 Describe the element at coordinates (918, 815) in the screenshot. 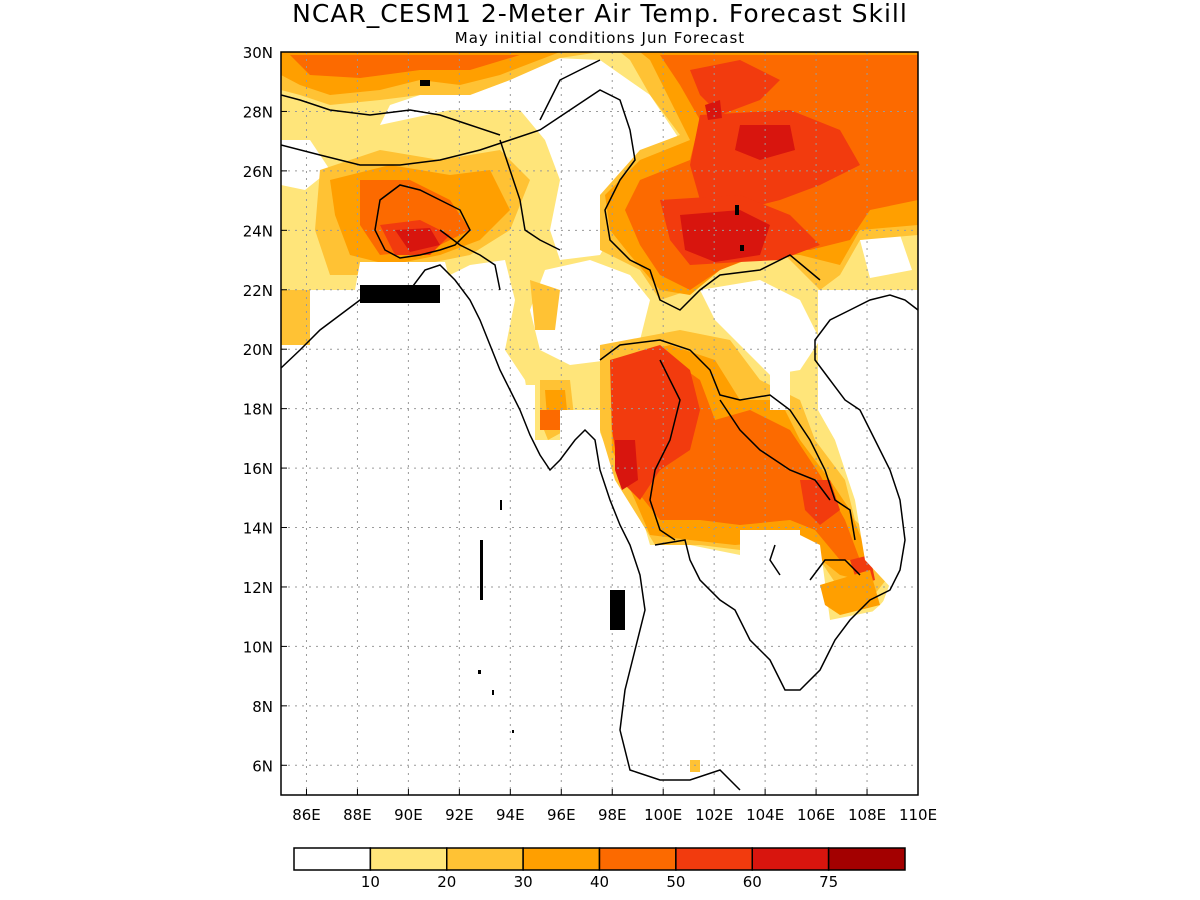

I see `lon-tick-label: 110E` at that location.